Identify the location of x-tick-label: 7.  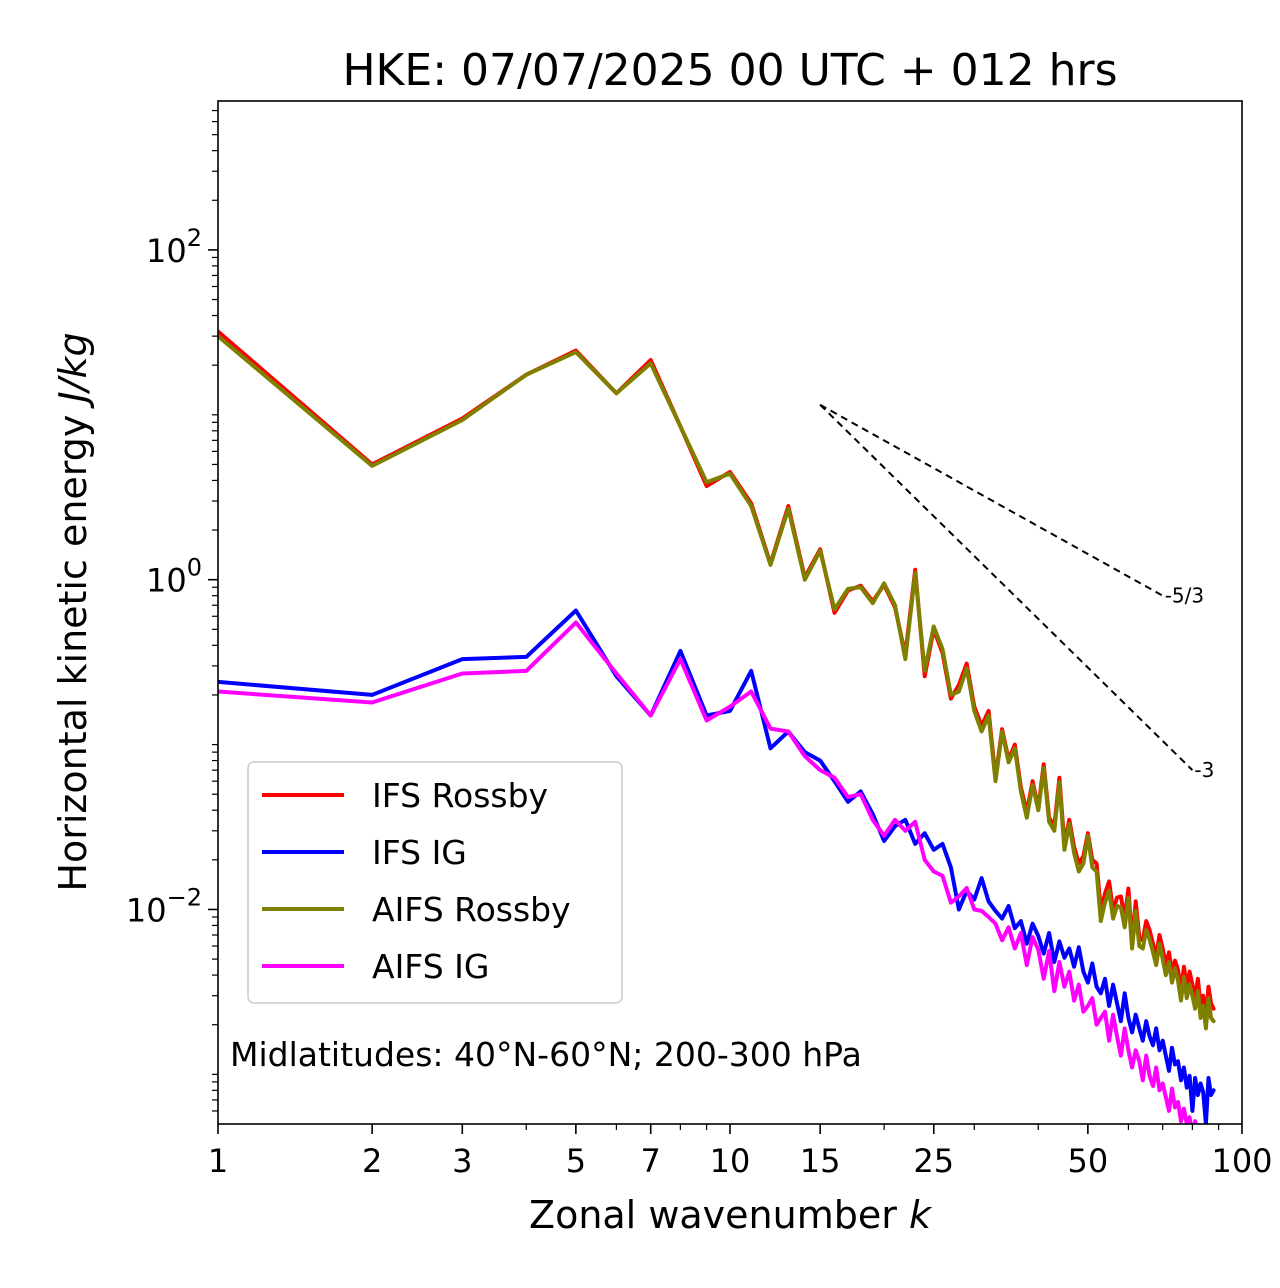
(651, 1161).